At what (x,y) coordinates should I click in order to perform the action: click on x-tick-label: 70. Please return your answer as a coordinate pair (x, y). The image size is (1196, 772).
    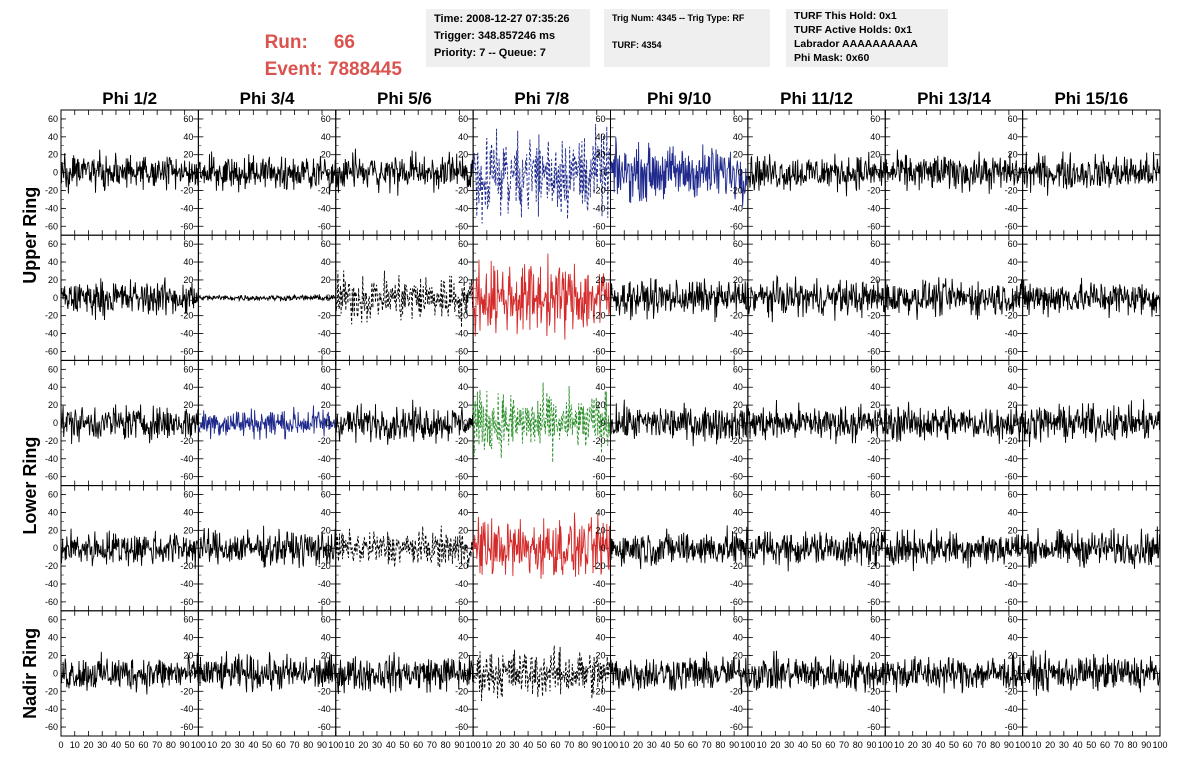
    Looking at the image, I should click on (157, 745).